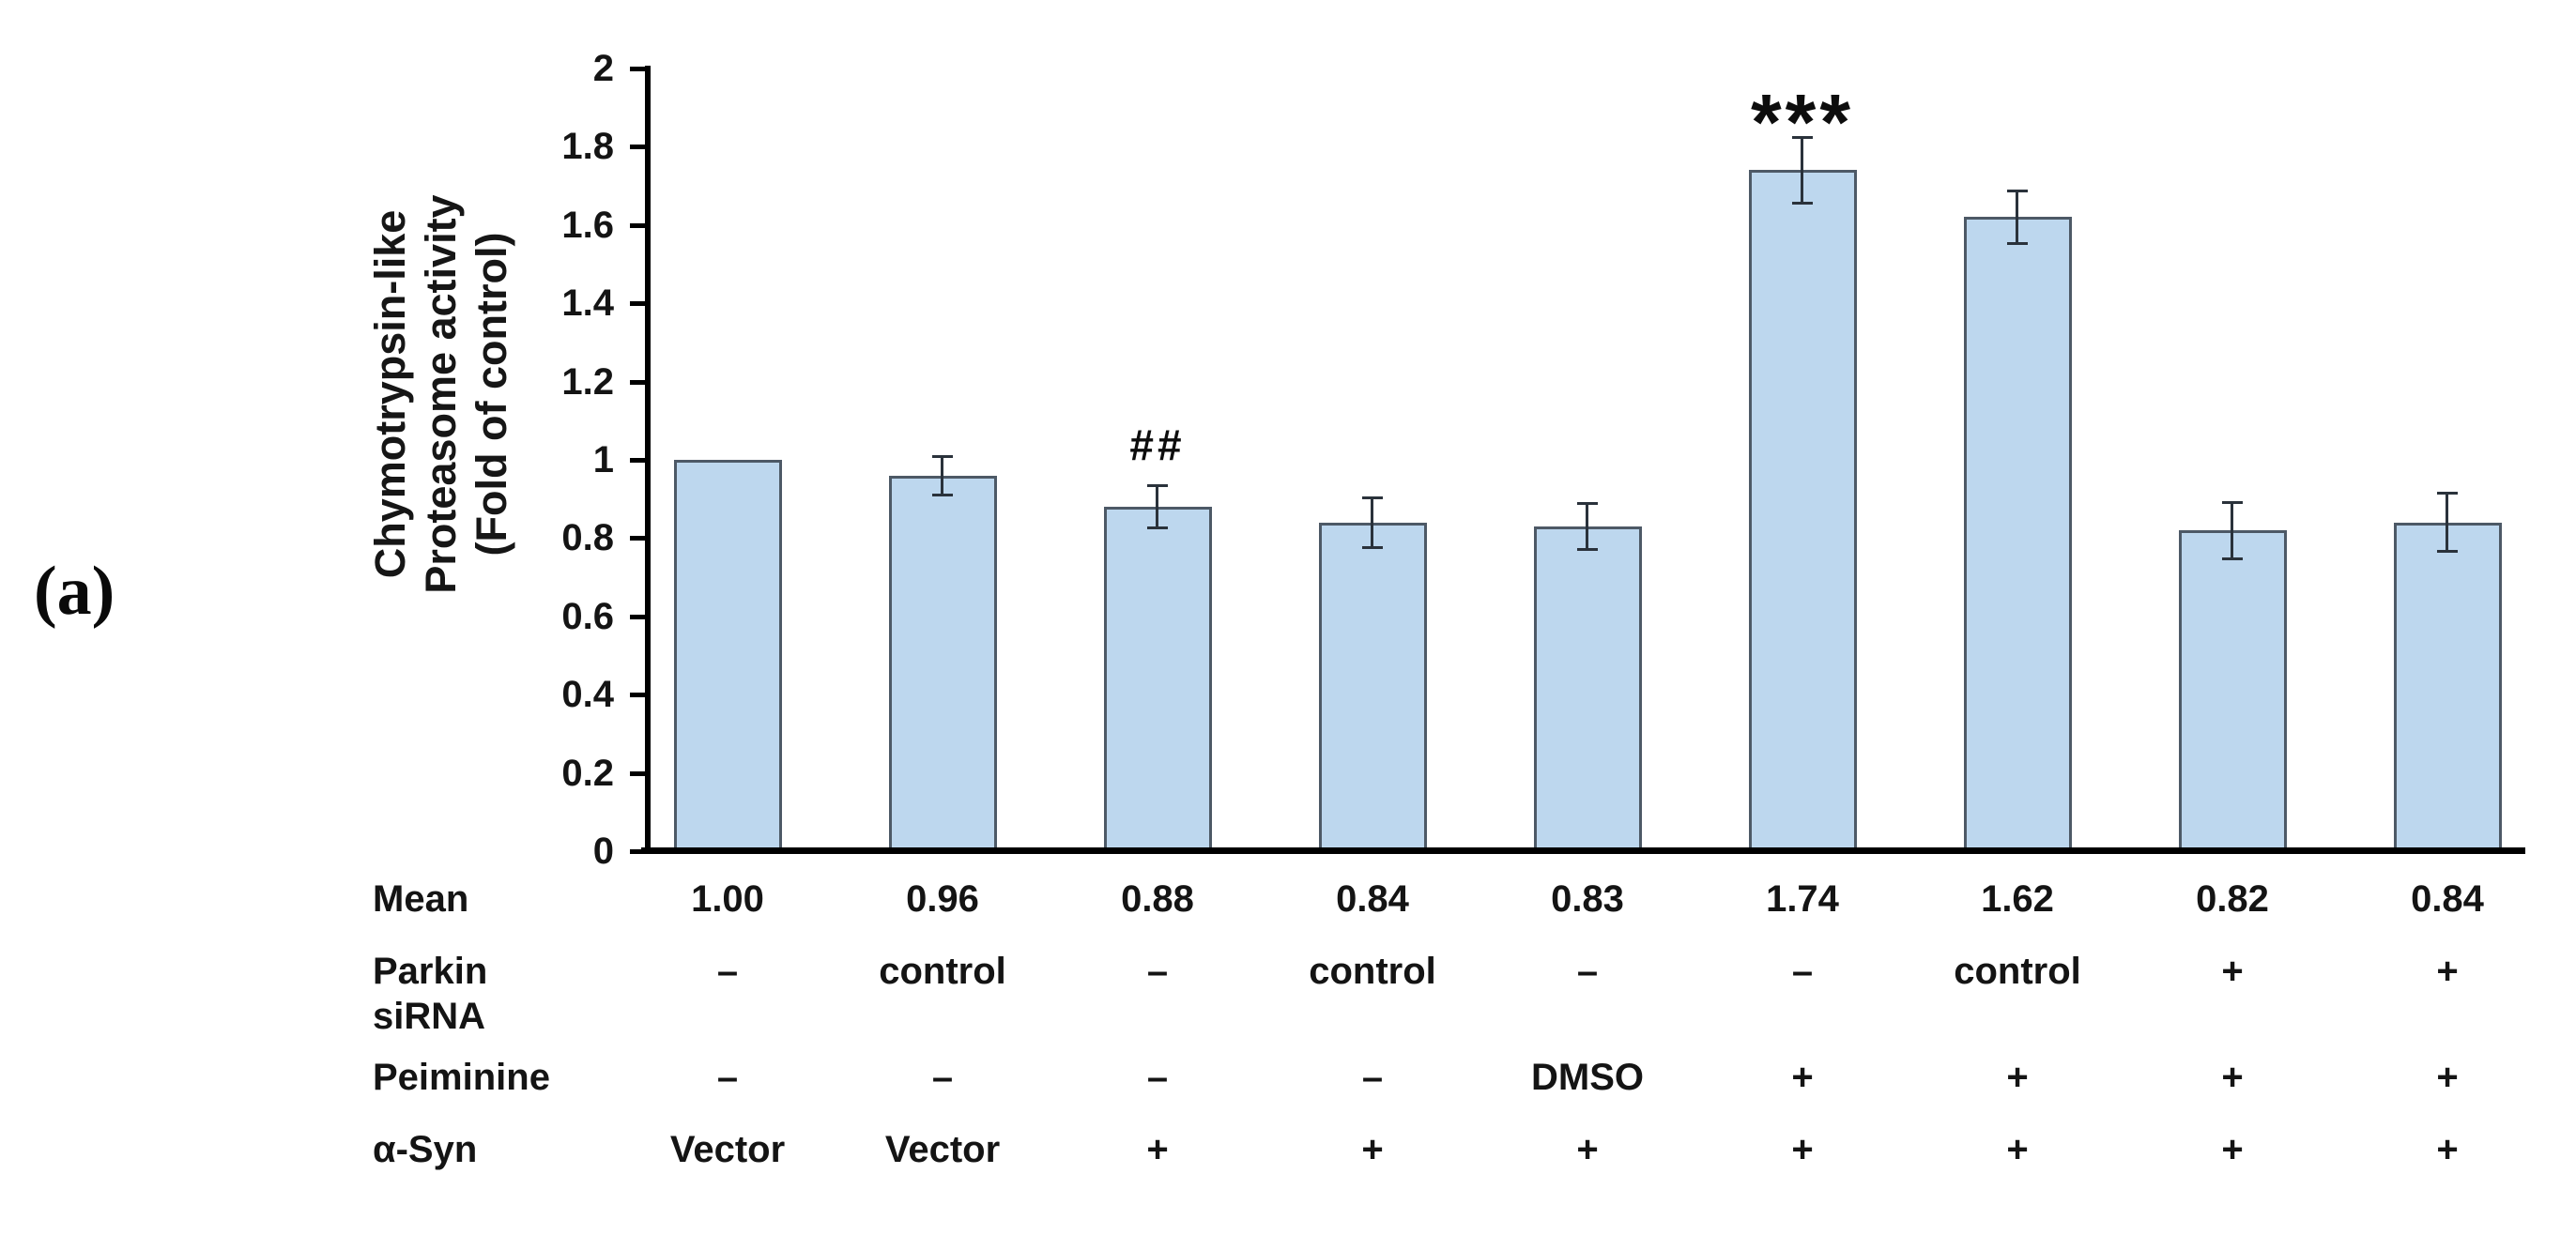 This screenshot has height=1235, width=2576. Describe the element at coordinates (603, 459) in the screenshot. I see `y-tick-label: 1` at that location.